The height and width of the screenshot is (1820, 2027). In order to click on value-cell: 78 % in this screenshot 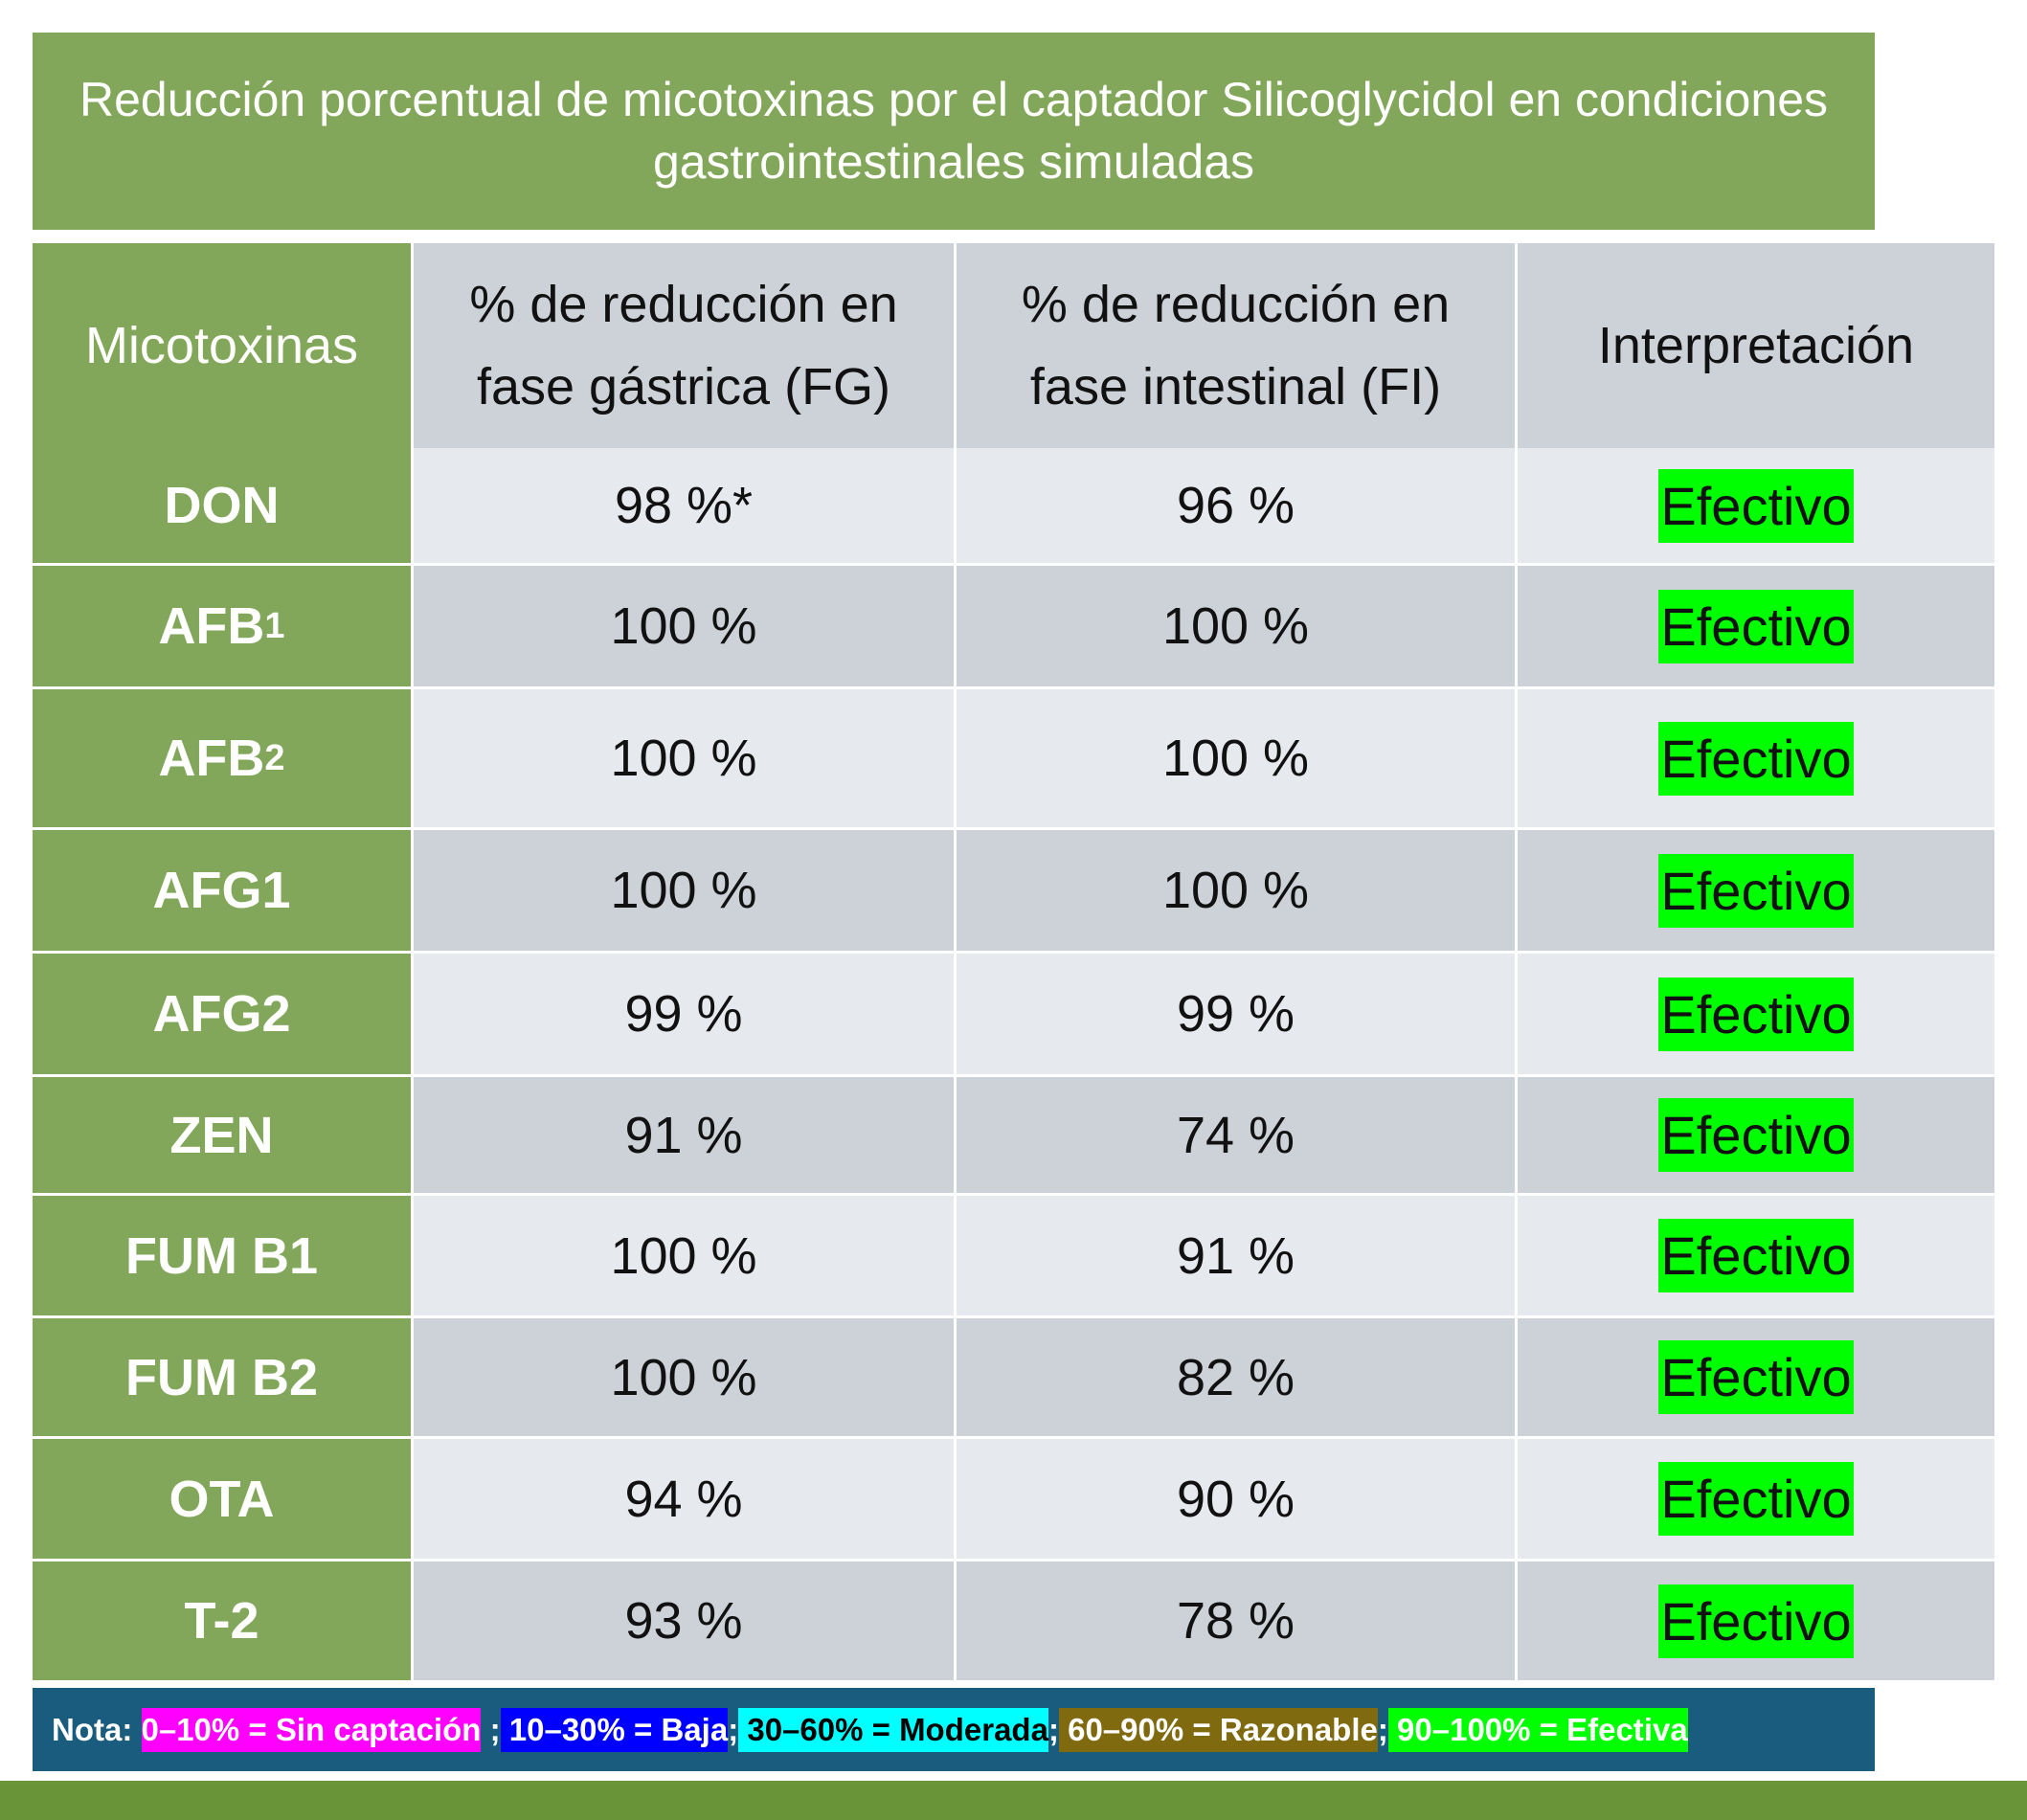, I will do `click(1236, 1621)`.